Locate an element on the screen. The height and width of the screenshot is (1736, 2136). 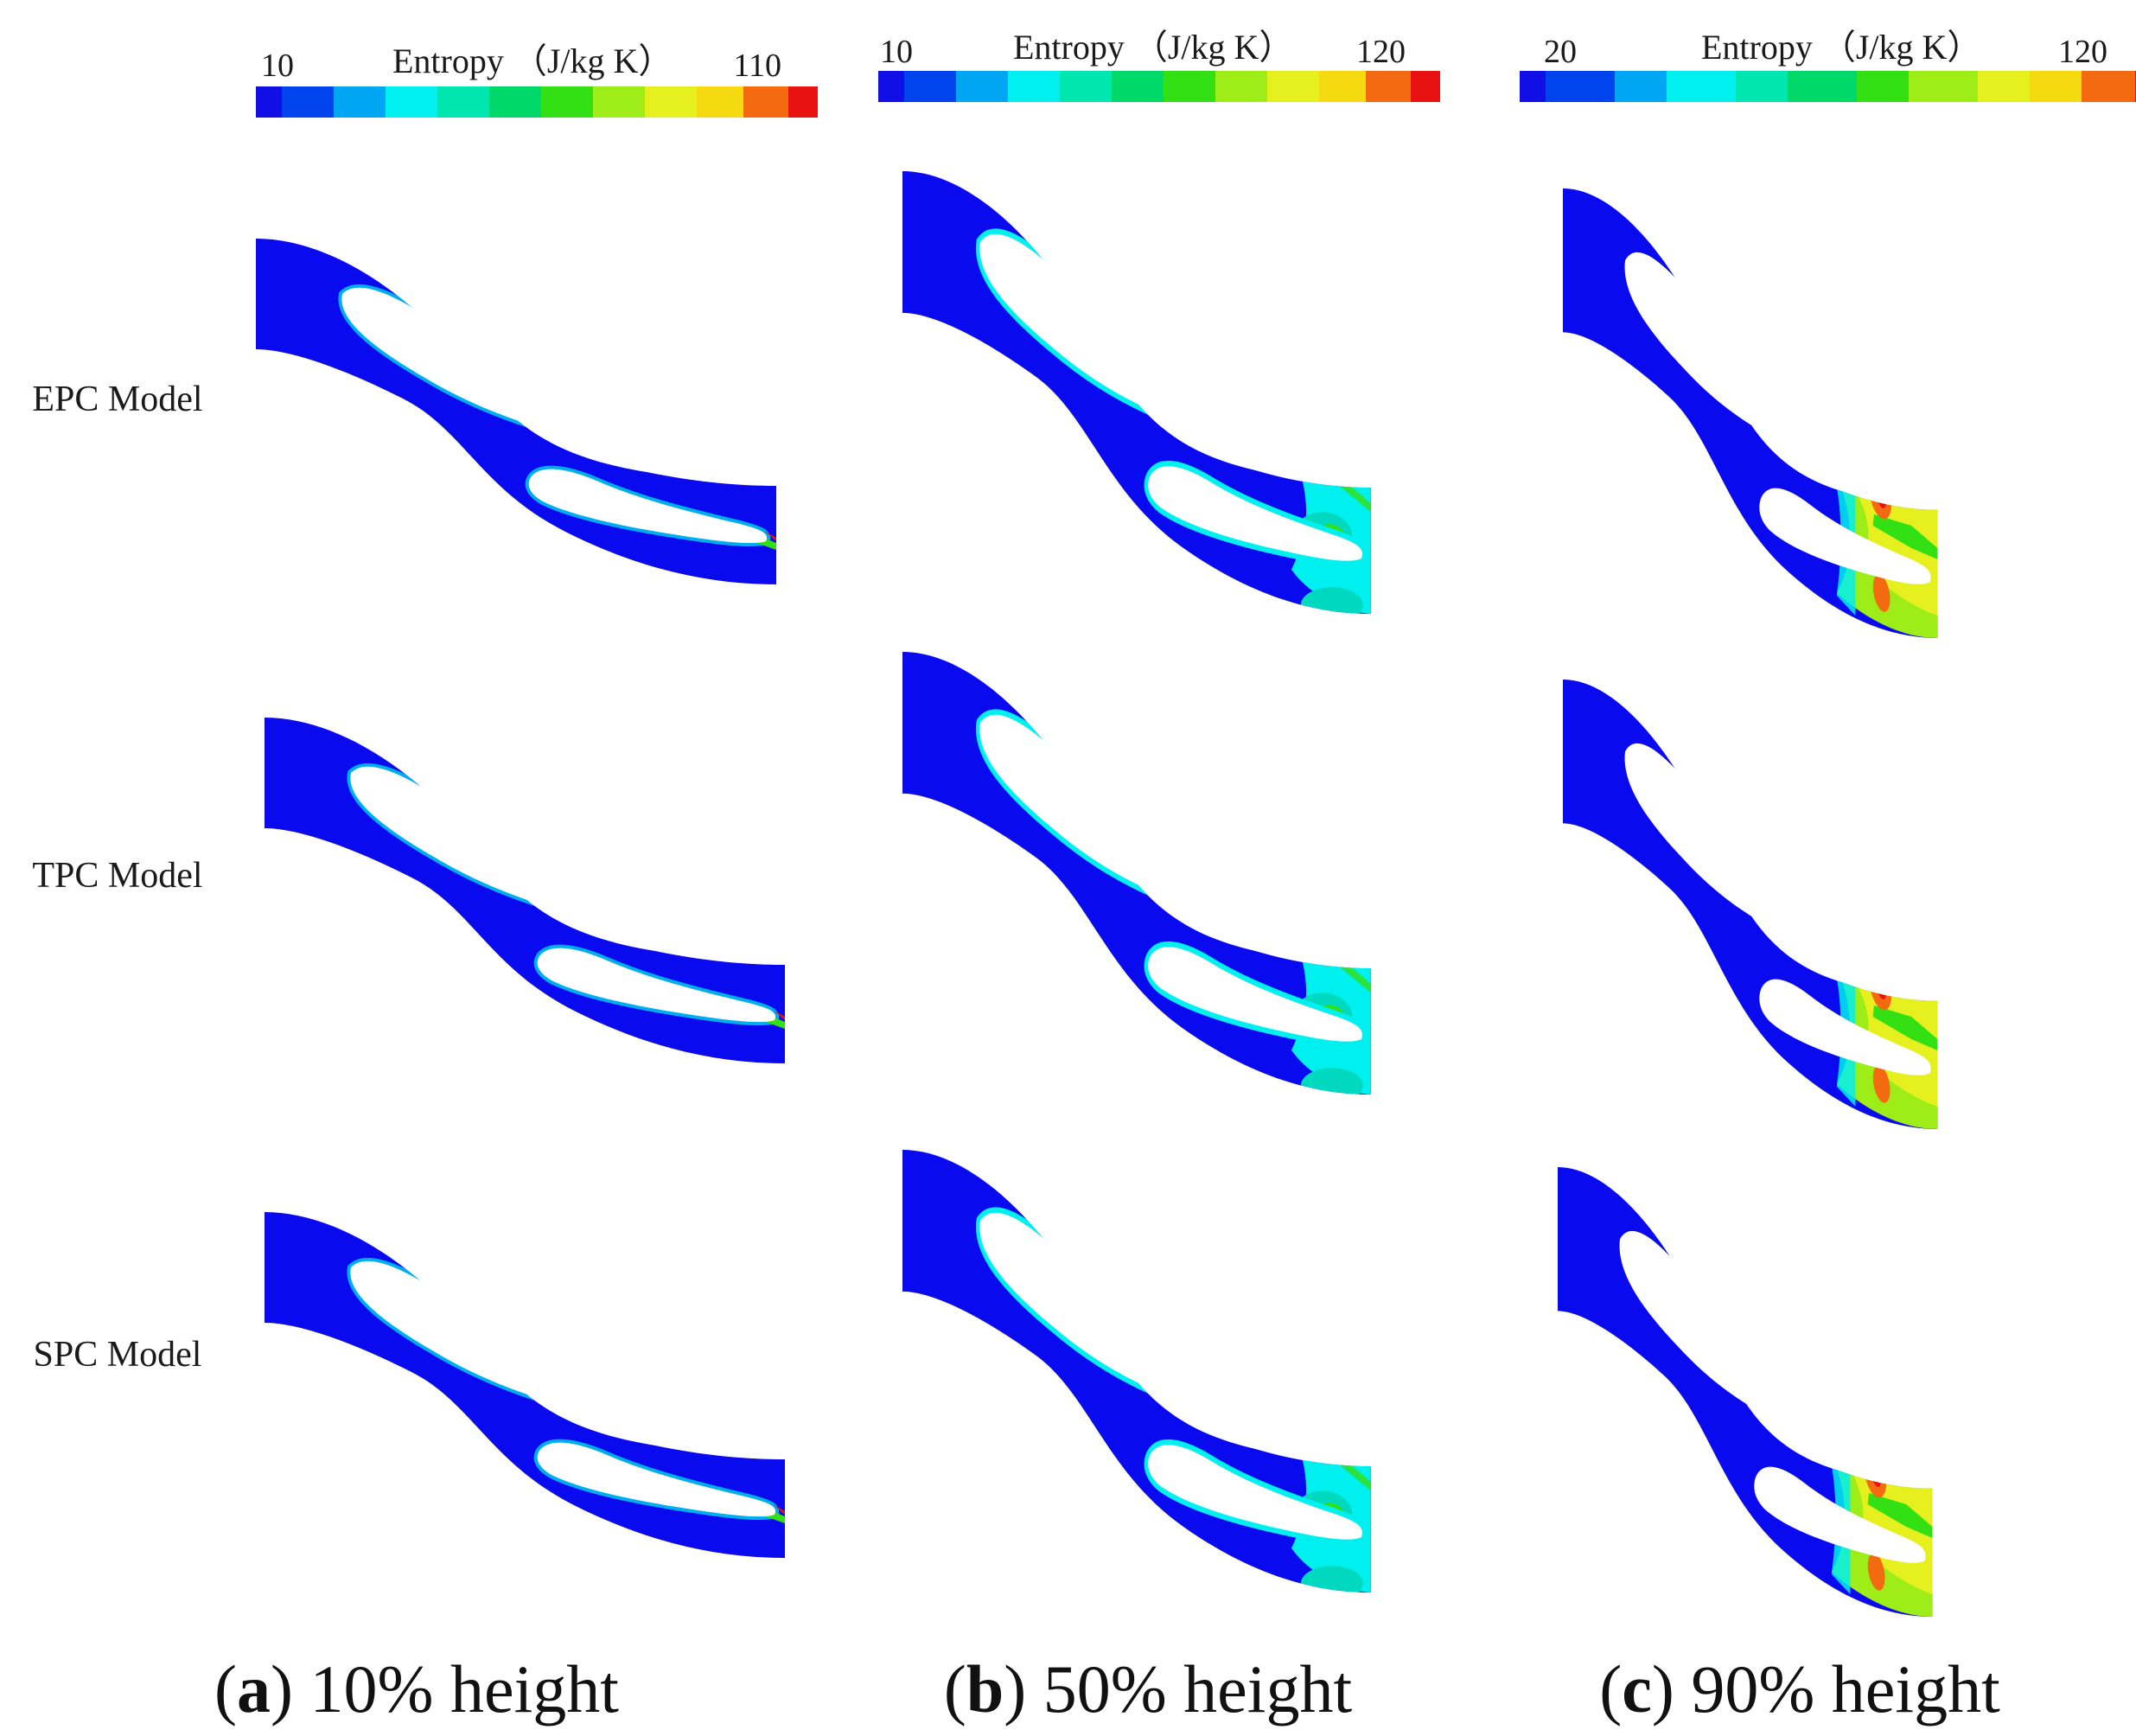
caption-b-open: ( is located at coordinates (955, 1688).